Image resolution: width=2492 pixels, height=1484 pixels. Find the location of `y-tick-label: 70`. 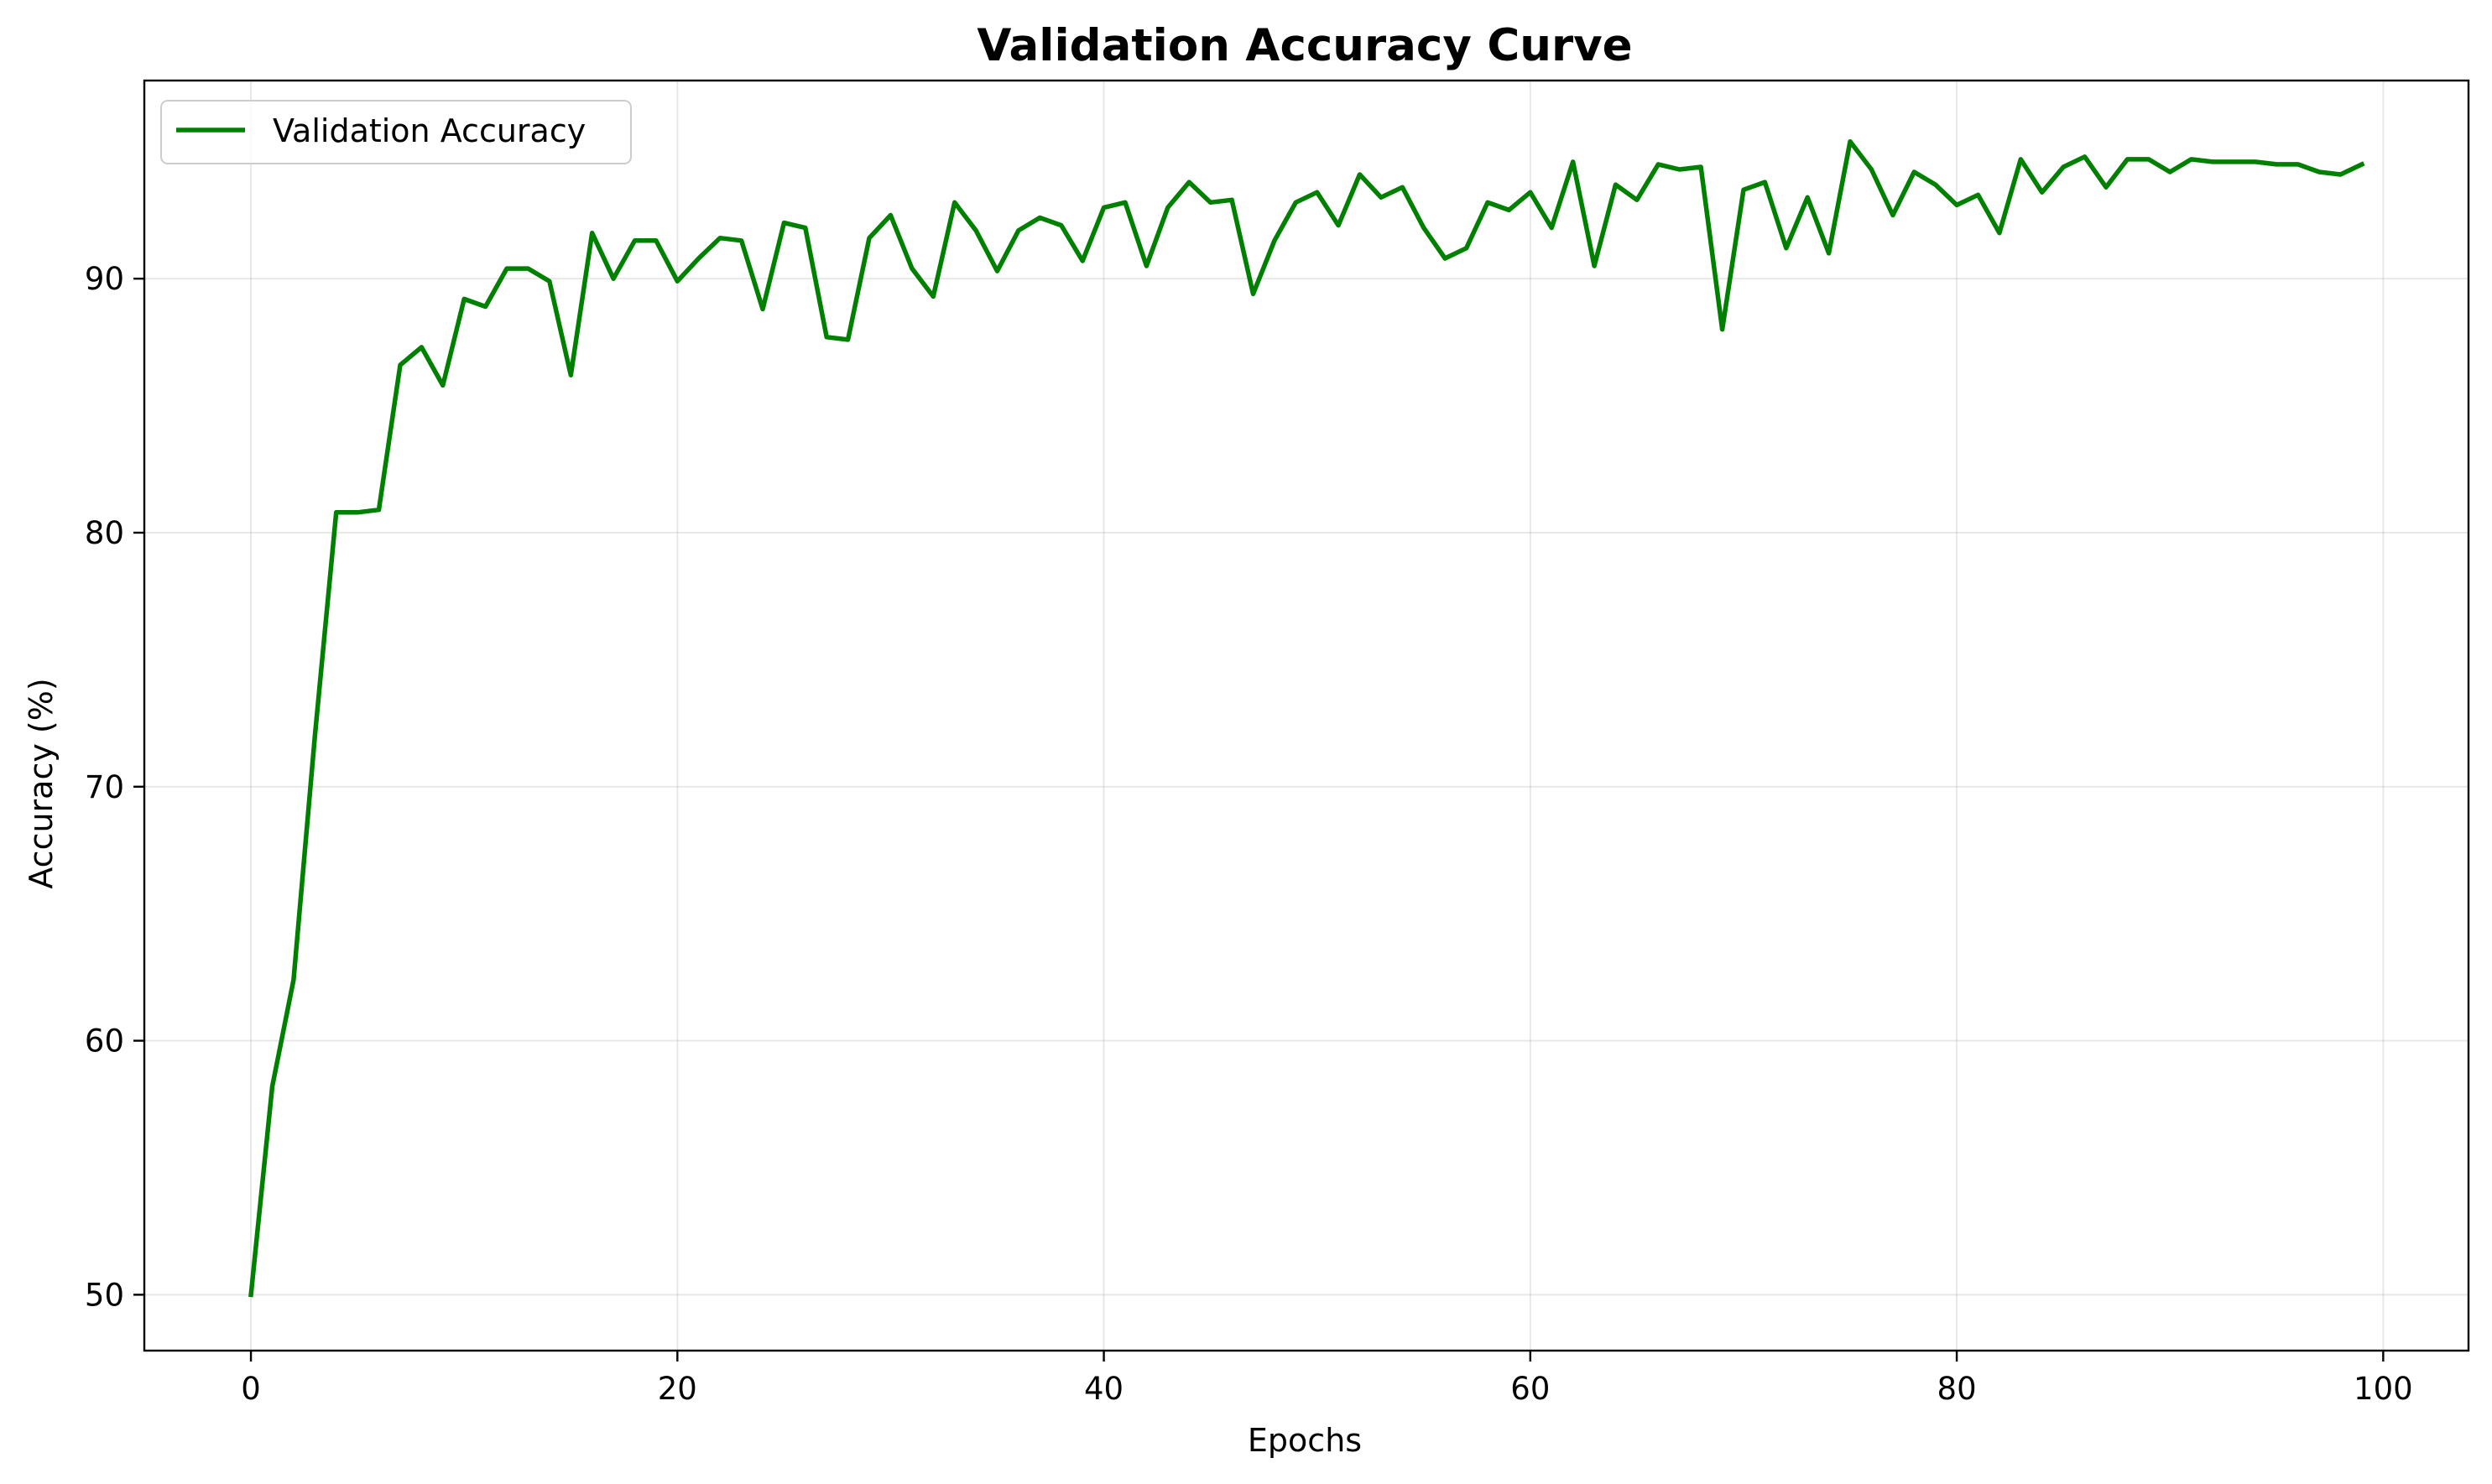

y-tick-label: 70 is located at coordinates (104, 787).